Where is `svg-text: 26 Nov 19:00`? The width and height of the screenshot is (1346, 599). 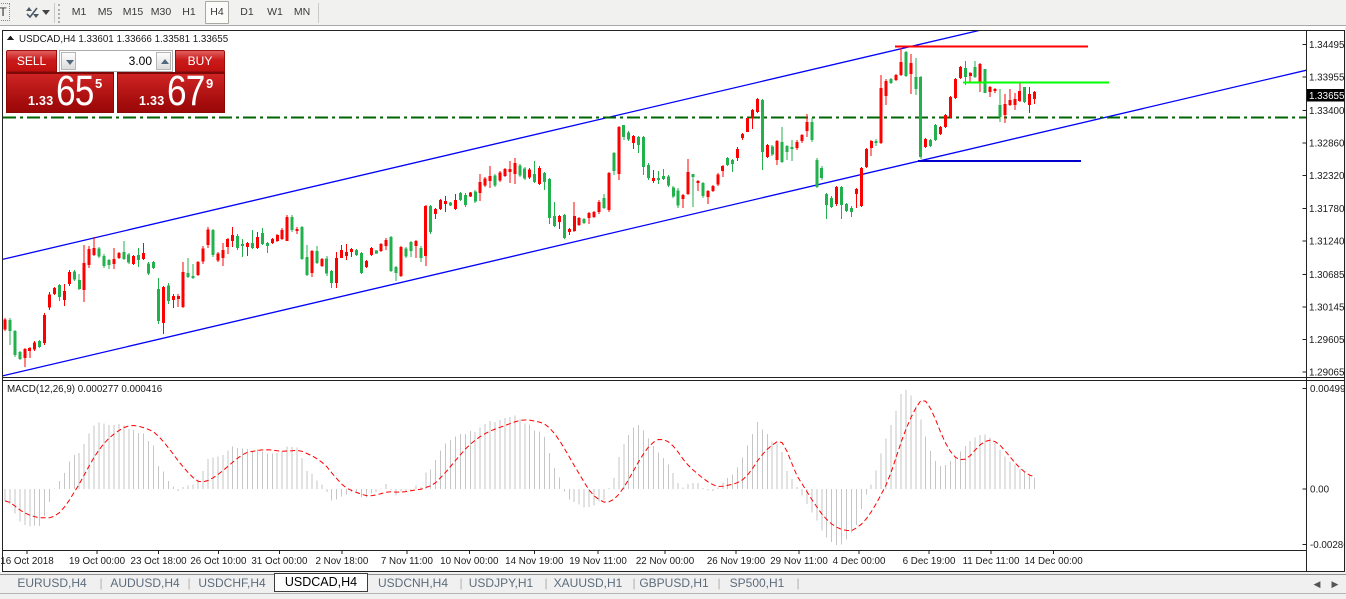 svg-text: 26 Nov 19:00 is located at coordinates (736, 561).